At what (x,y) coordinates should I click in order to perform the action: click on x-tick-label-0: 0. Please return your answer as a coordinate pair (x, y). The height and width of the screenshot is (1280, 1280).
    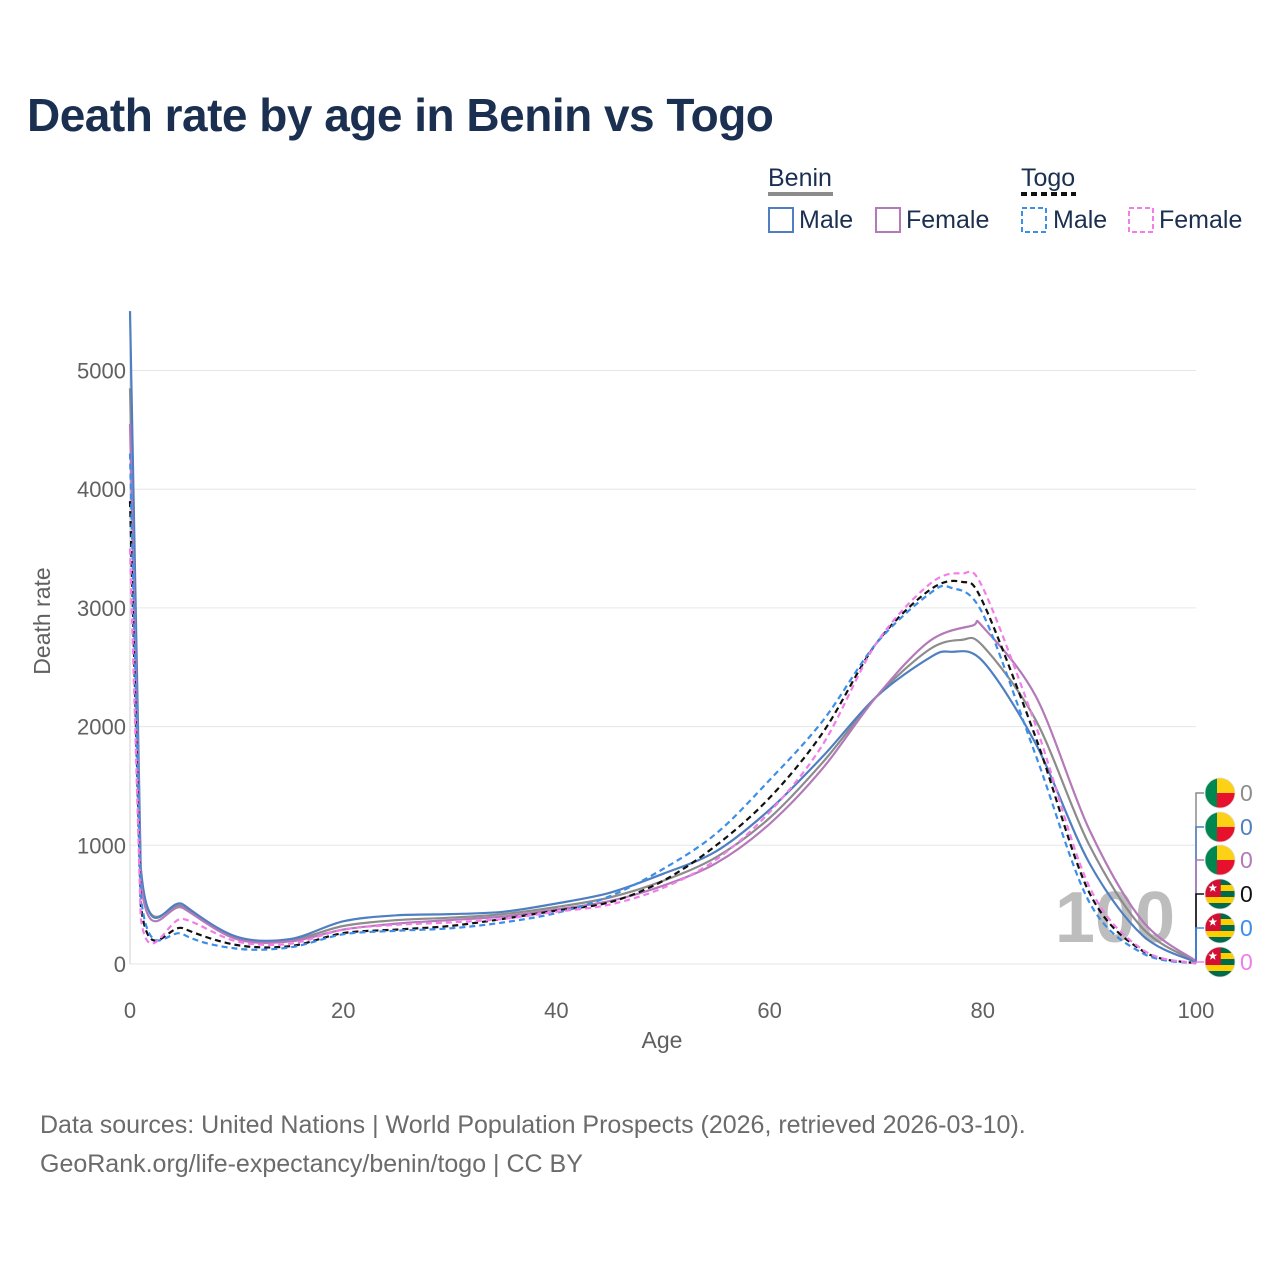
    Looking at the image, I should click on (130, 1010).